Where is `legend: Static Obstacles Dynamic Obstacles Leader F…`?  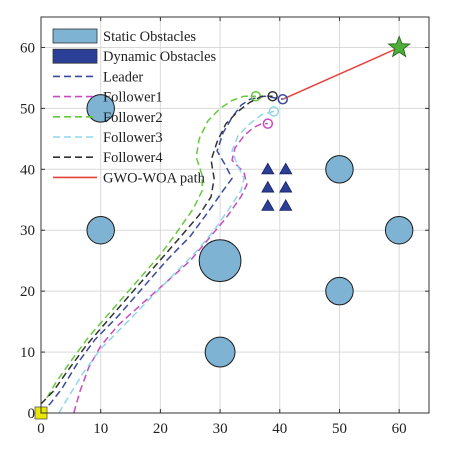
legend: Static Obstacles Dynamic Obstacles Leader F… is located at coordinates (134, 107).